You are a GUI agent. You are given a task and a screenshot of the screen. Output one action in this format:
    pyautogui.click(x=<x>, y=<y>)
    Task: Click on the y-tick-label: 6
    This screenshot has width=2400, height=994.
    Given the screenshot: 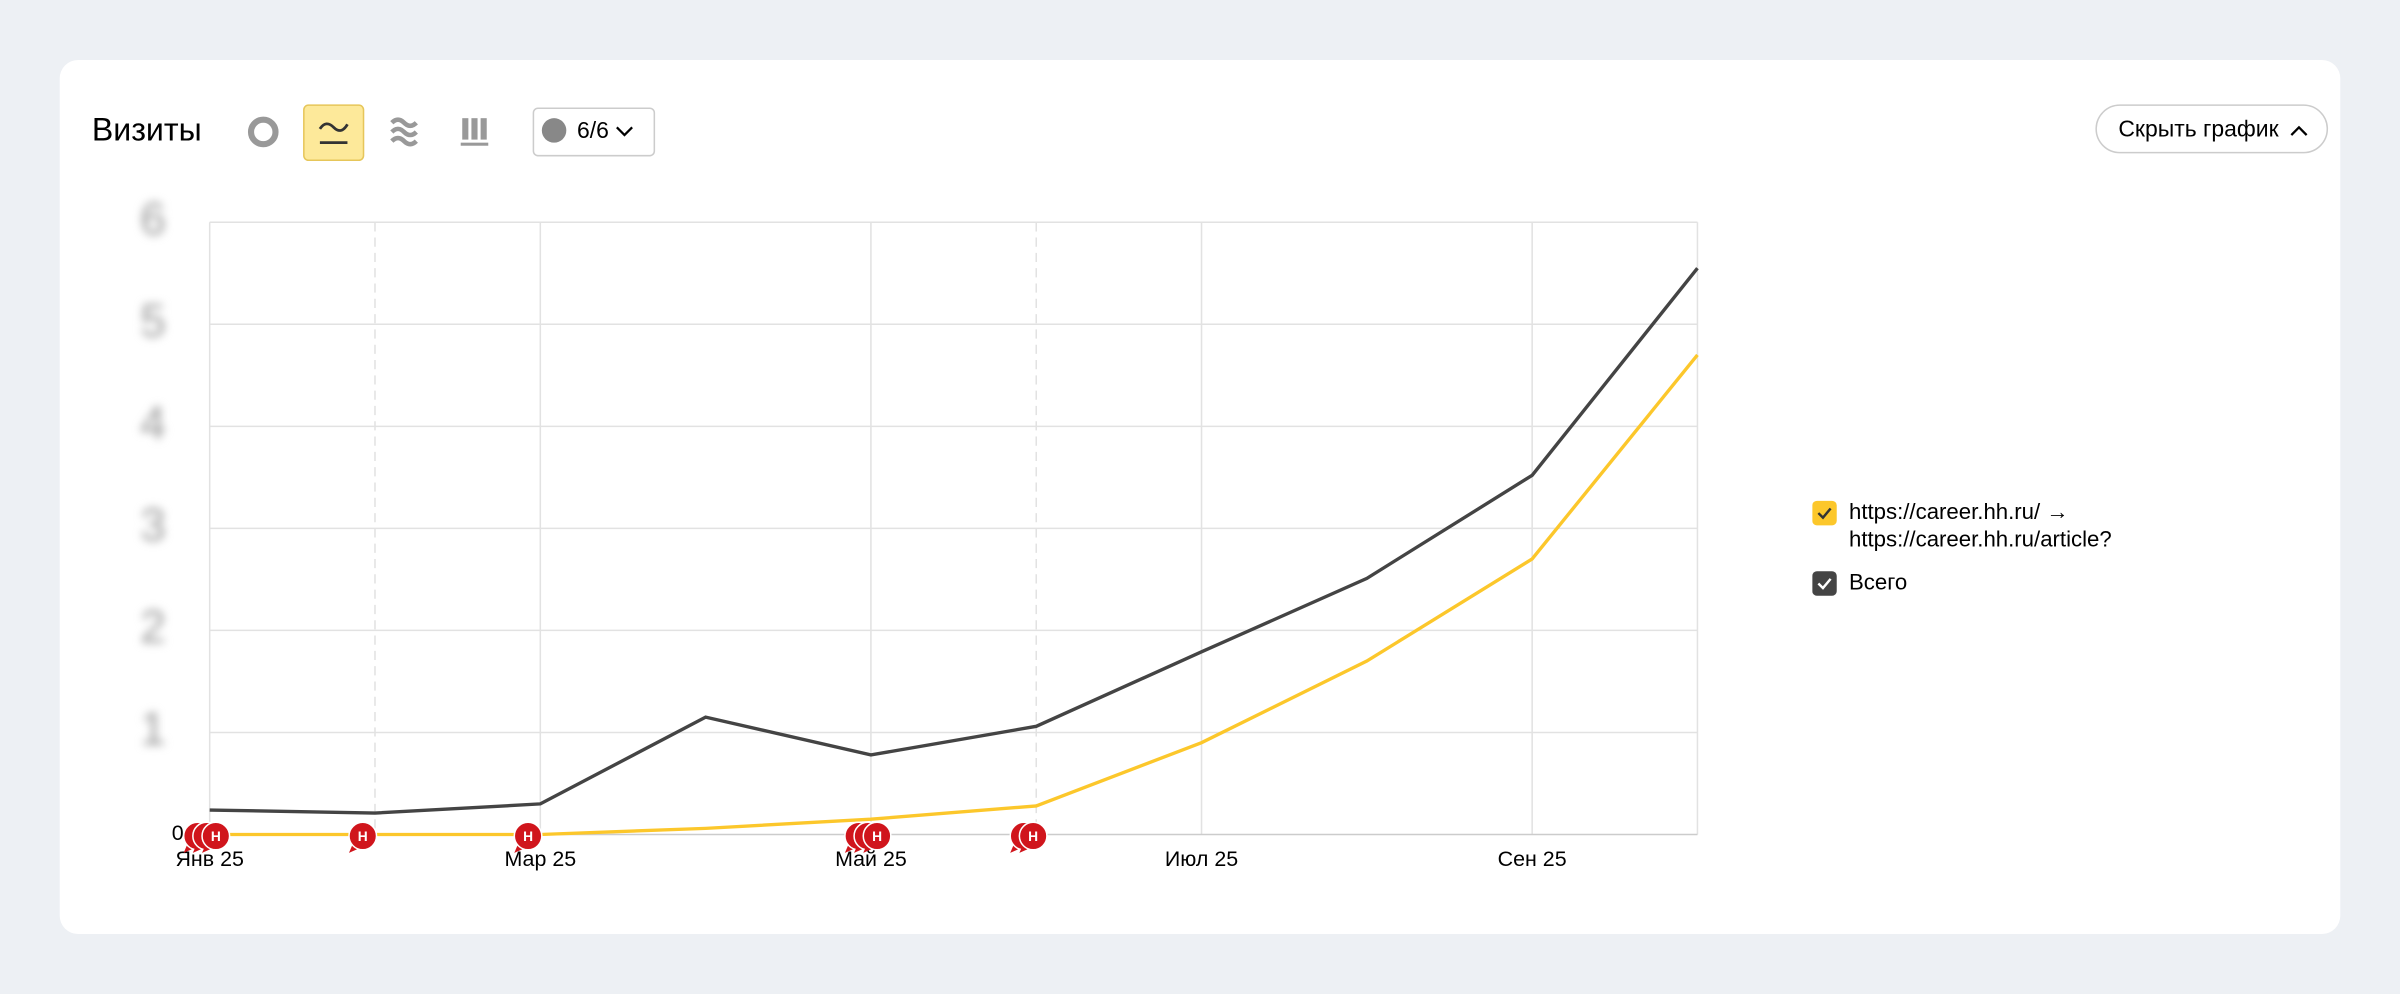 What is the action you would take?
    pyautogui.click(x=153, y=218)
    